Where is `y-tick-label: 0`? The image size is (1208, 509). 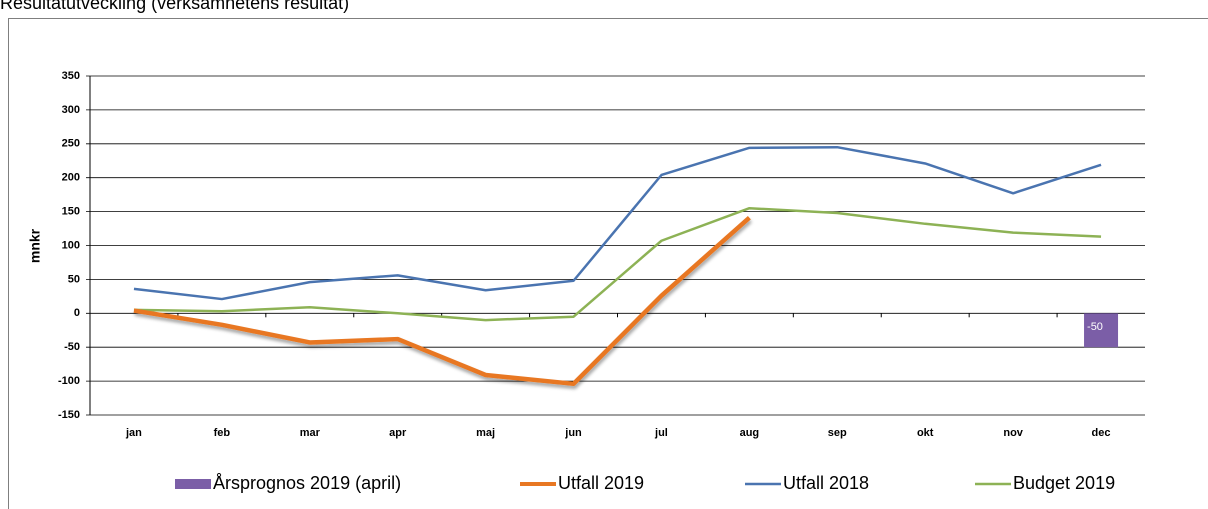 y-tick-label: 0 is located at coordinates (77, 313).